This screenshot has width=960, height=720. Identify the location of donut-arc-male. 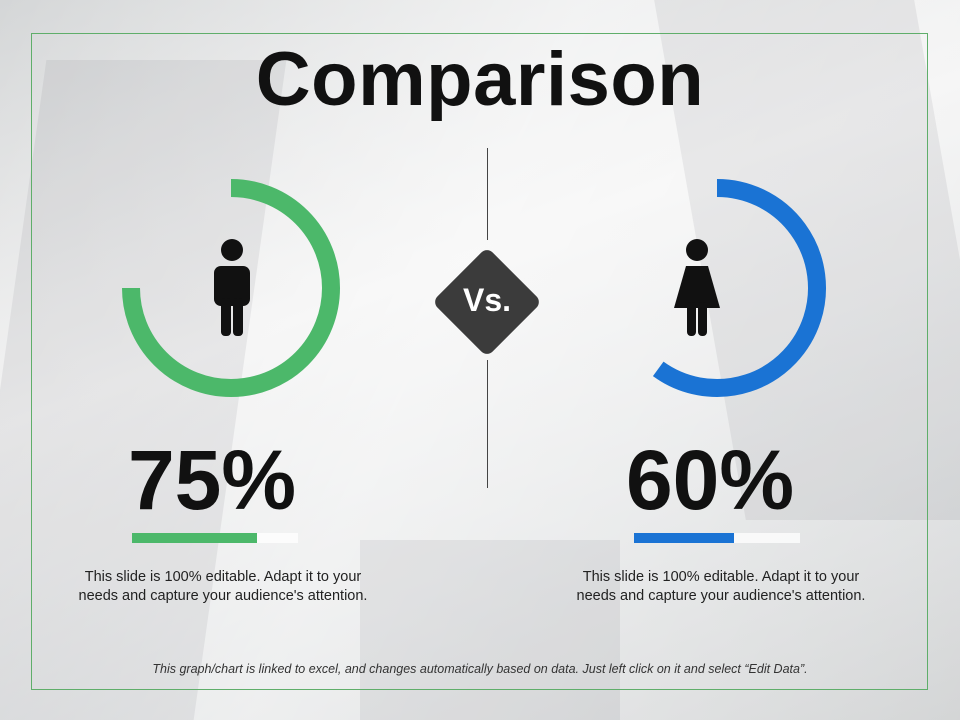
(231, 288).